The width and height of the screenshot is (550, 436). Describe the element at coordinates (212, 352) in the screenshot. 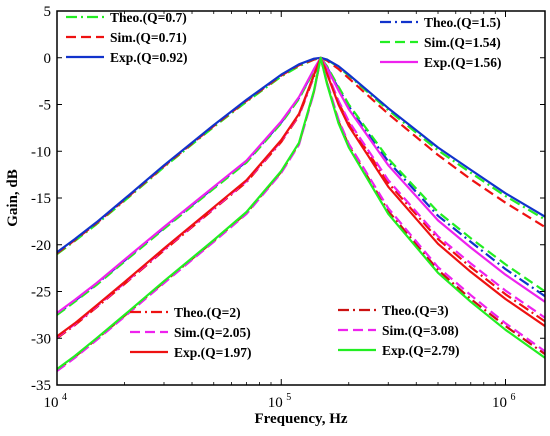

I see `legend-label: Exp.(Q=1.97)` at that location.